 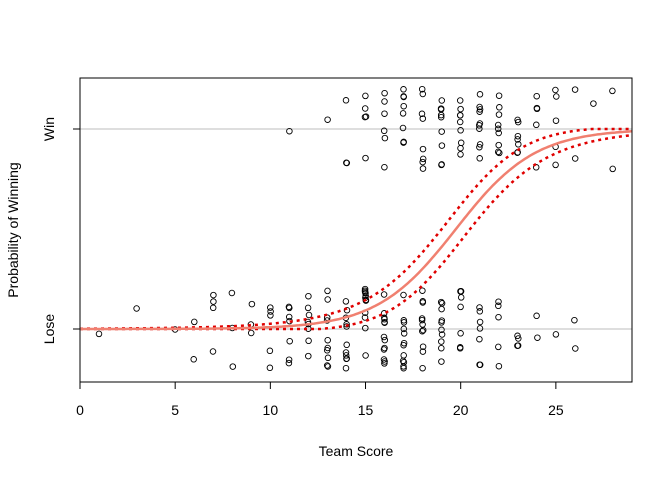 I want to click on x-tick-label: 0, so click(x=80, y=410).